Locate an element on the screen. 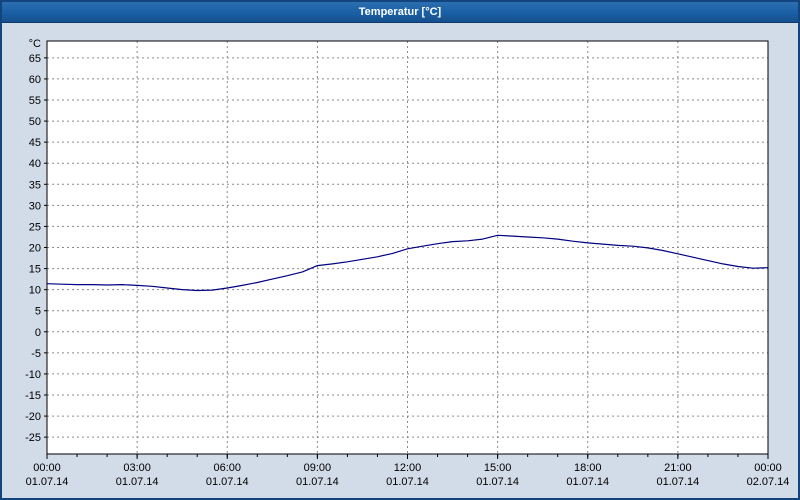 This screenshot has width=800, height=500. svg-text: 40 is located at coordinates (35, 164).